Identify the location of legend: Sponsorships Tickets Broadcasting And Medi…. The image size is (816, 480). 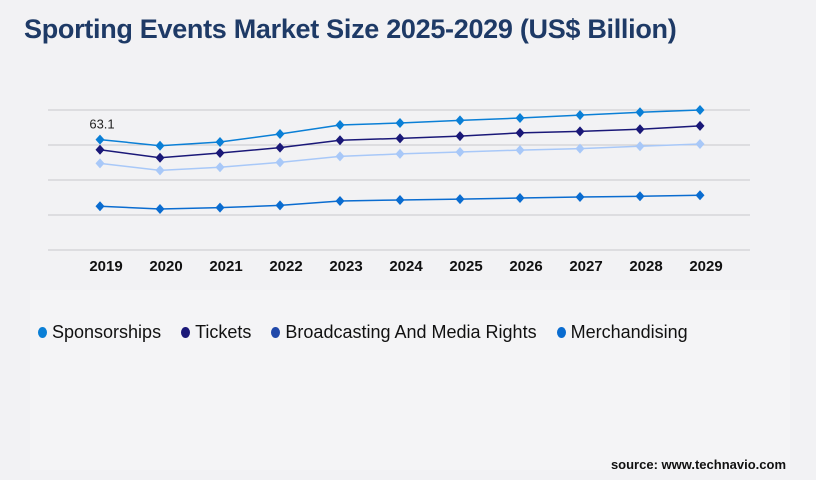
(373, 332).